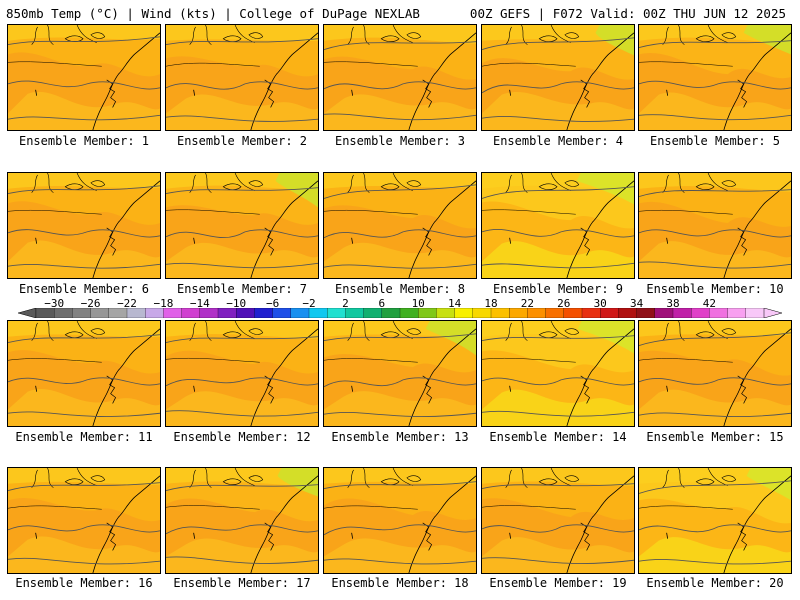  What do you see at coordinates (558, 141) in the screenshot?
I see `ensemble-member-label: Ensemble Member: 4` at bounding box center [558, 141].